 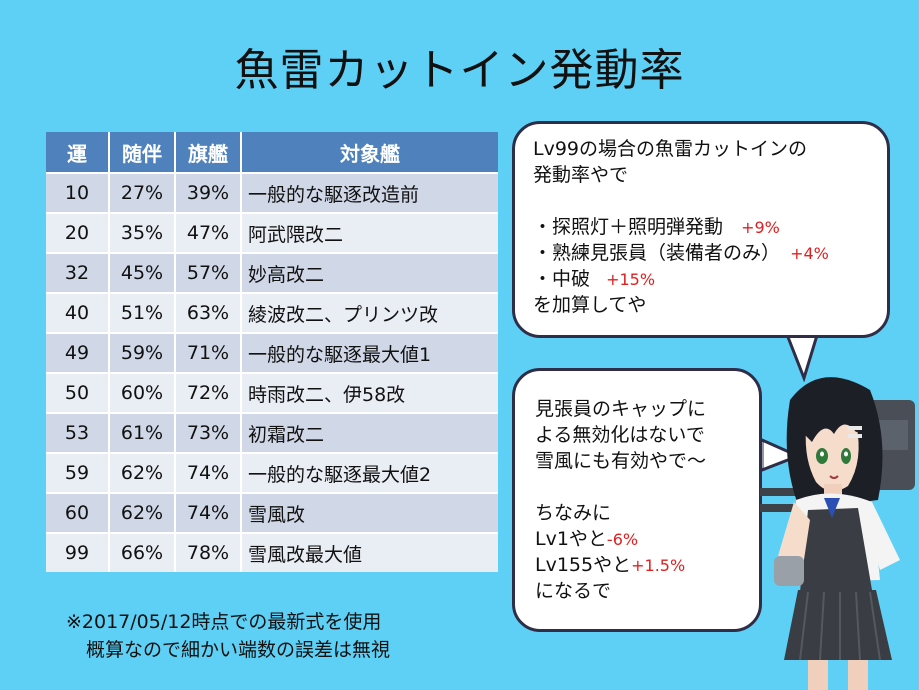 What do you see at coordinates (657, 253) in the screenshot?
I see `bonus-label: ・熟練見張員（装備者のみ）` at bounding box center [657, 253].